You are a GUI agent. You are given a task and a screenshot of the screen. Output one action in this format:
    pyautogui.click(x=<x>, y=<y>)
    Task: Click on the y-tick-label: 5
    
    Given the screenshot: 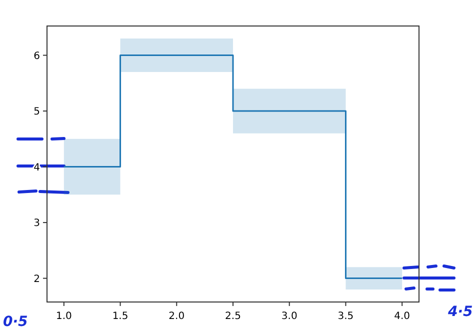 What is the action you would take?
    pyautogui.click(x=37, y=112)
    